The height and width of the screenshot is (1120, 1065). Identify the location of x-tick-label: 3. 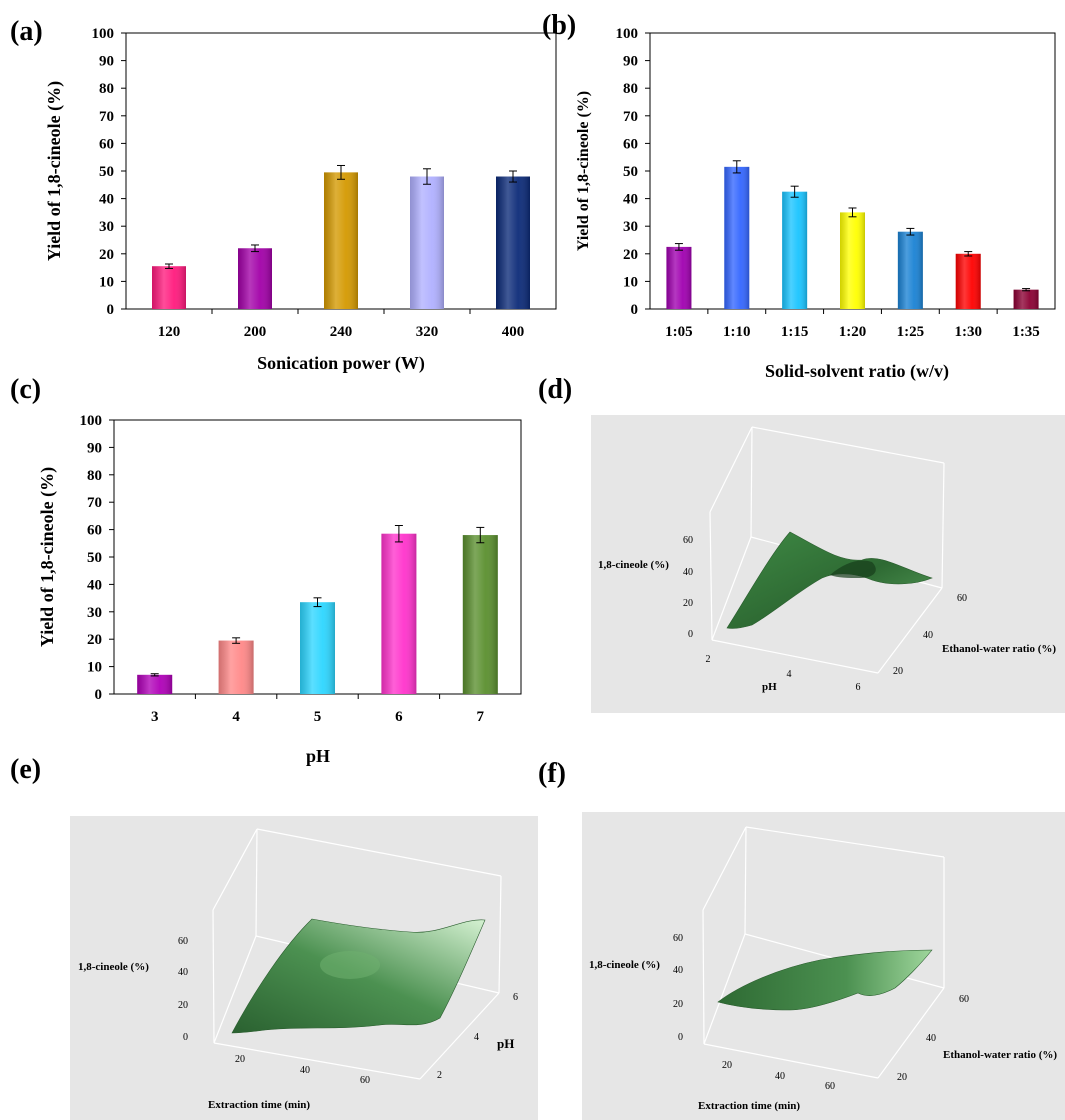
(155, 717).